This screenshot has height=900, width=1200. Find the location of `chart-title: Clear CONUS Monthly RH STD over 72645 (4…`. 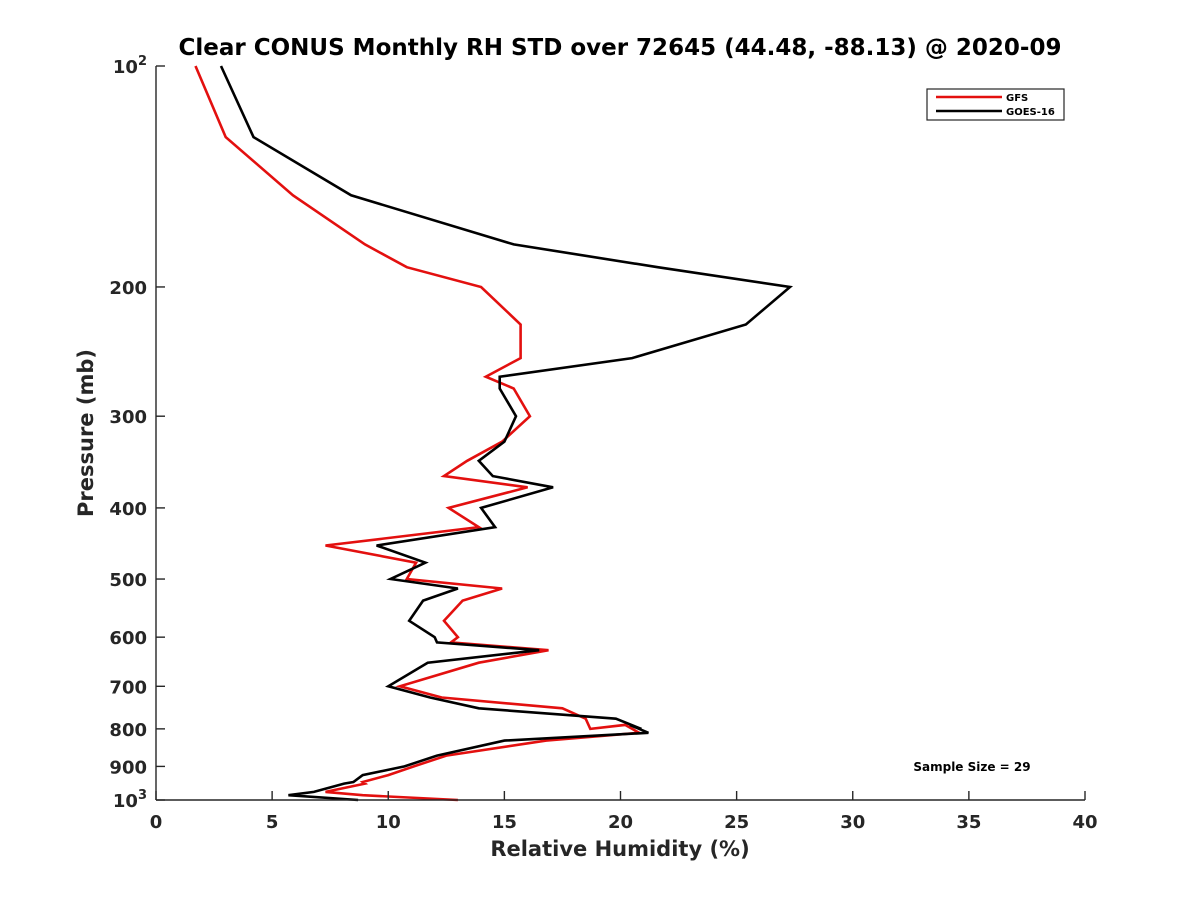

chart-title: Clear CONUS Monthly RH STD over 72645 (4… is located at coordinates (620, 48).